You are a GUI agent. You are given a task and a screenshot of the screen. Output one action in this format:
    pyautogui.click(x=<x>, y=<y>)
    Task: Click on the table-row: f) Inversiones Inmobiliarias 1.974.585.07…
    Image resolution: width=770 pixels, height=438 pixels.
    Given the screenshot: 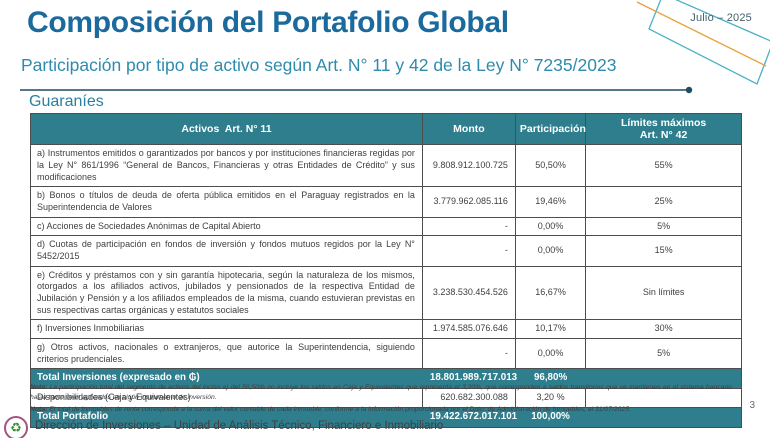 What is the action you would take?
    pyautogui.click(x=386, y=330)
    